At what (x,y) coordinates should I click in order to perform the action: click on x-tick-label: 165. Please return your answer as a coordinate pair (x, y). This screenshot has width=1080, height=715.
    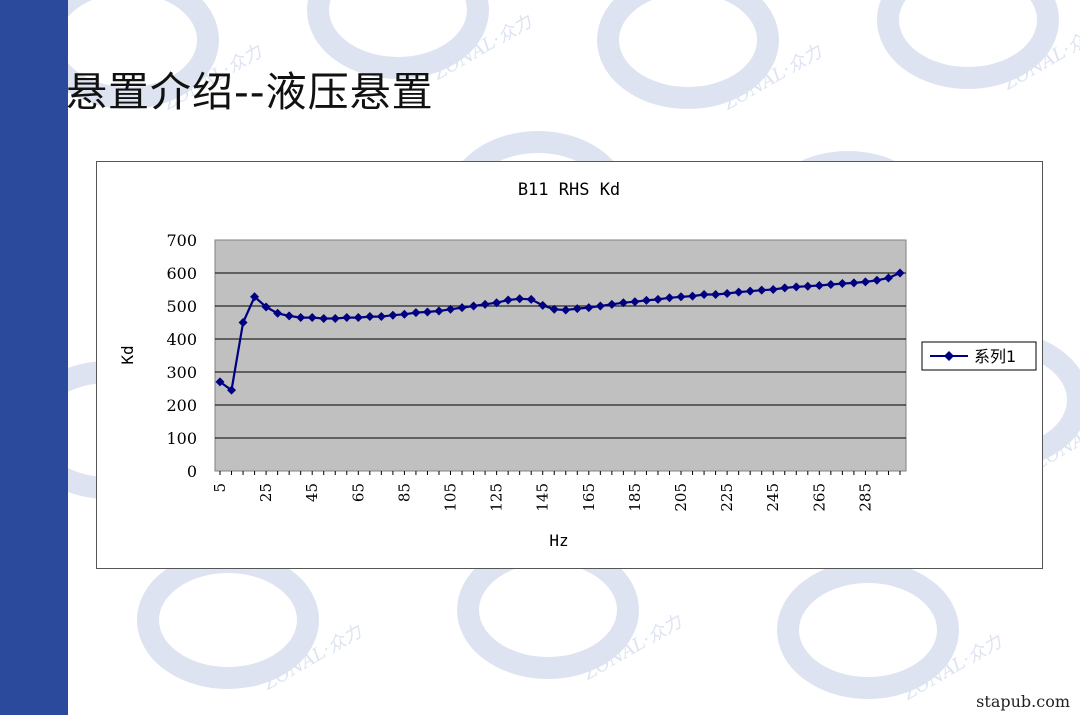
    Looking at the image, I should click on (589, 497).